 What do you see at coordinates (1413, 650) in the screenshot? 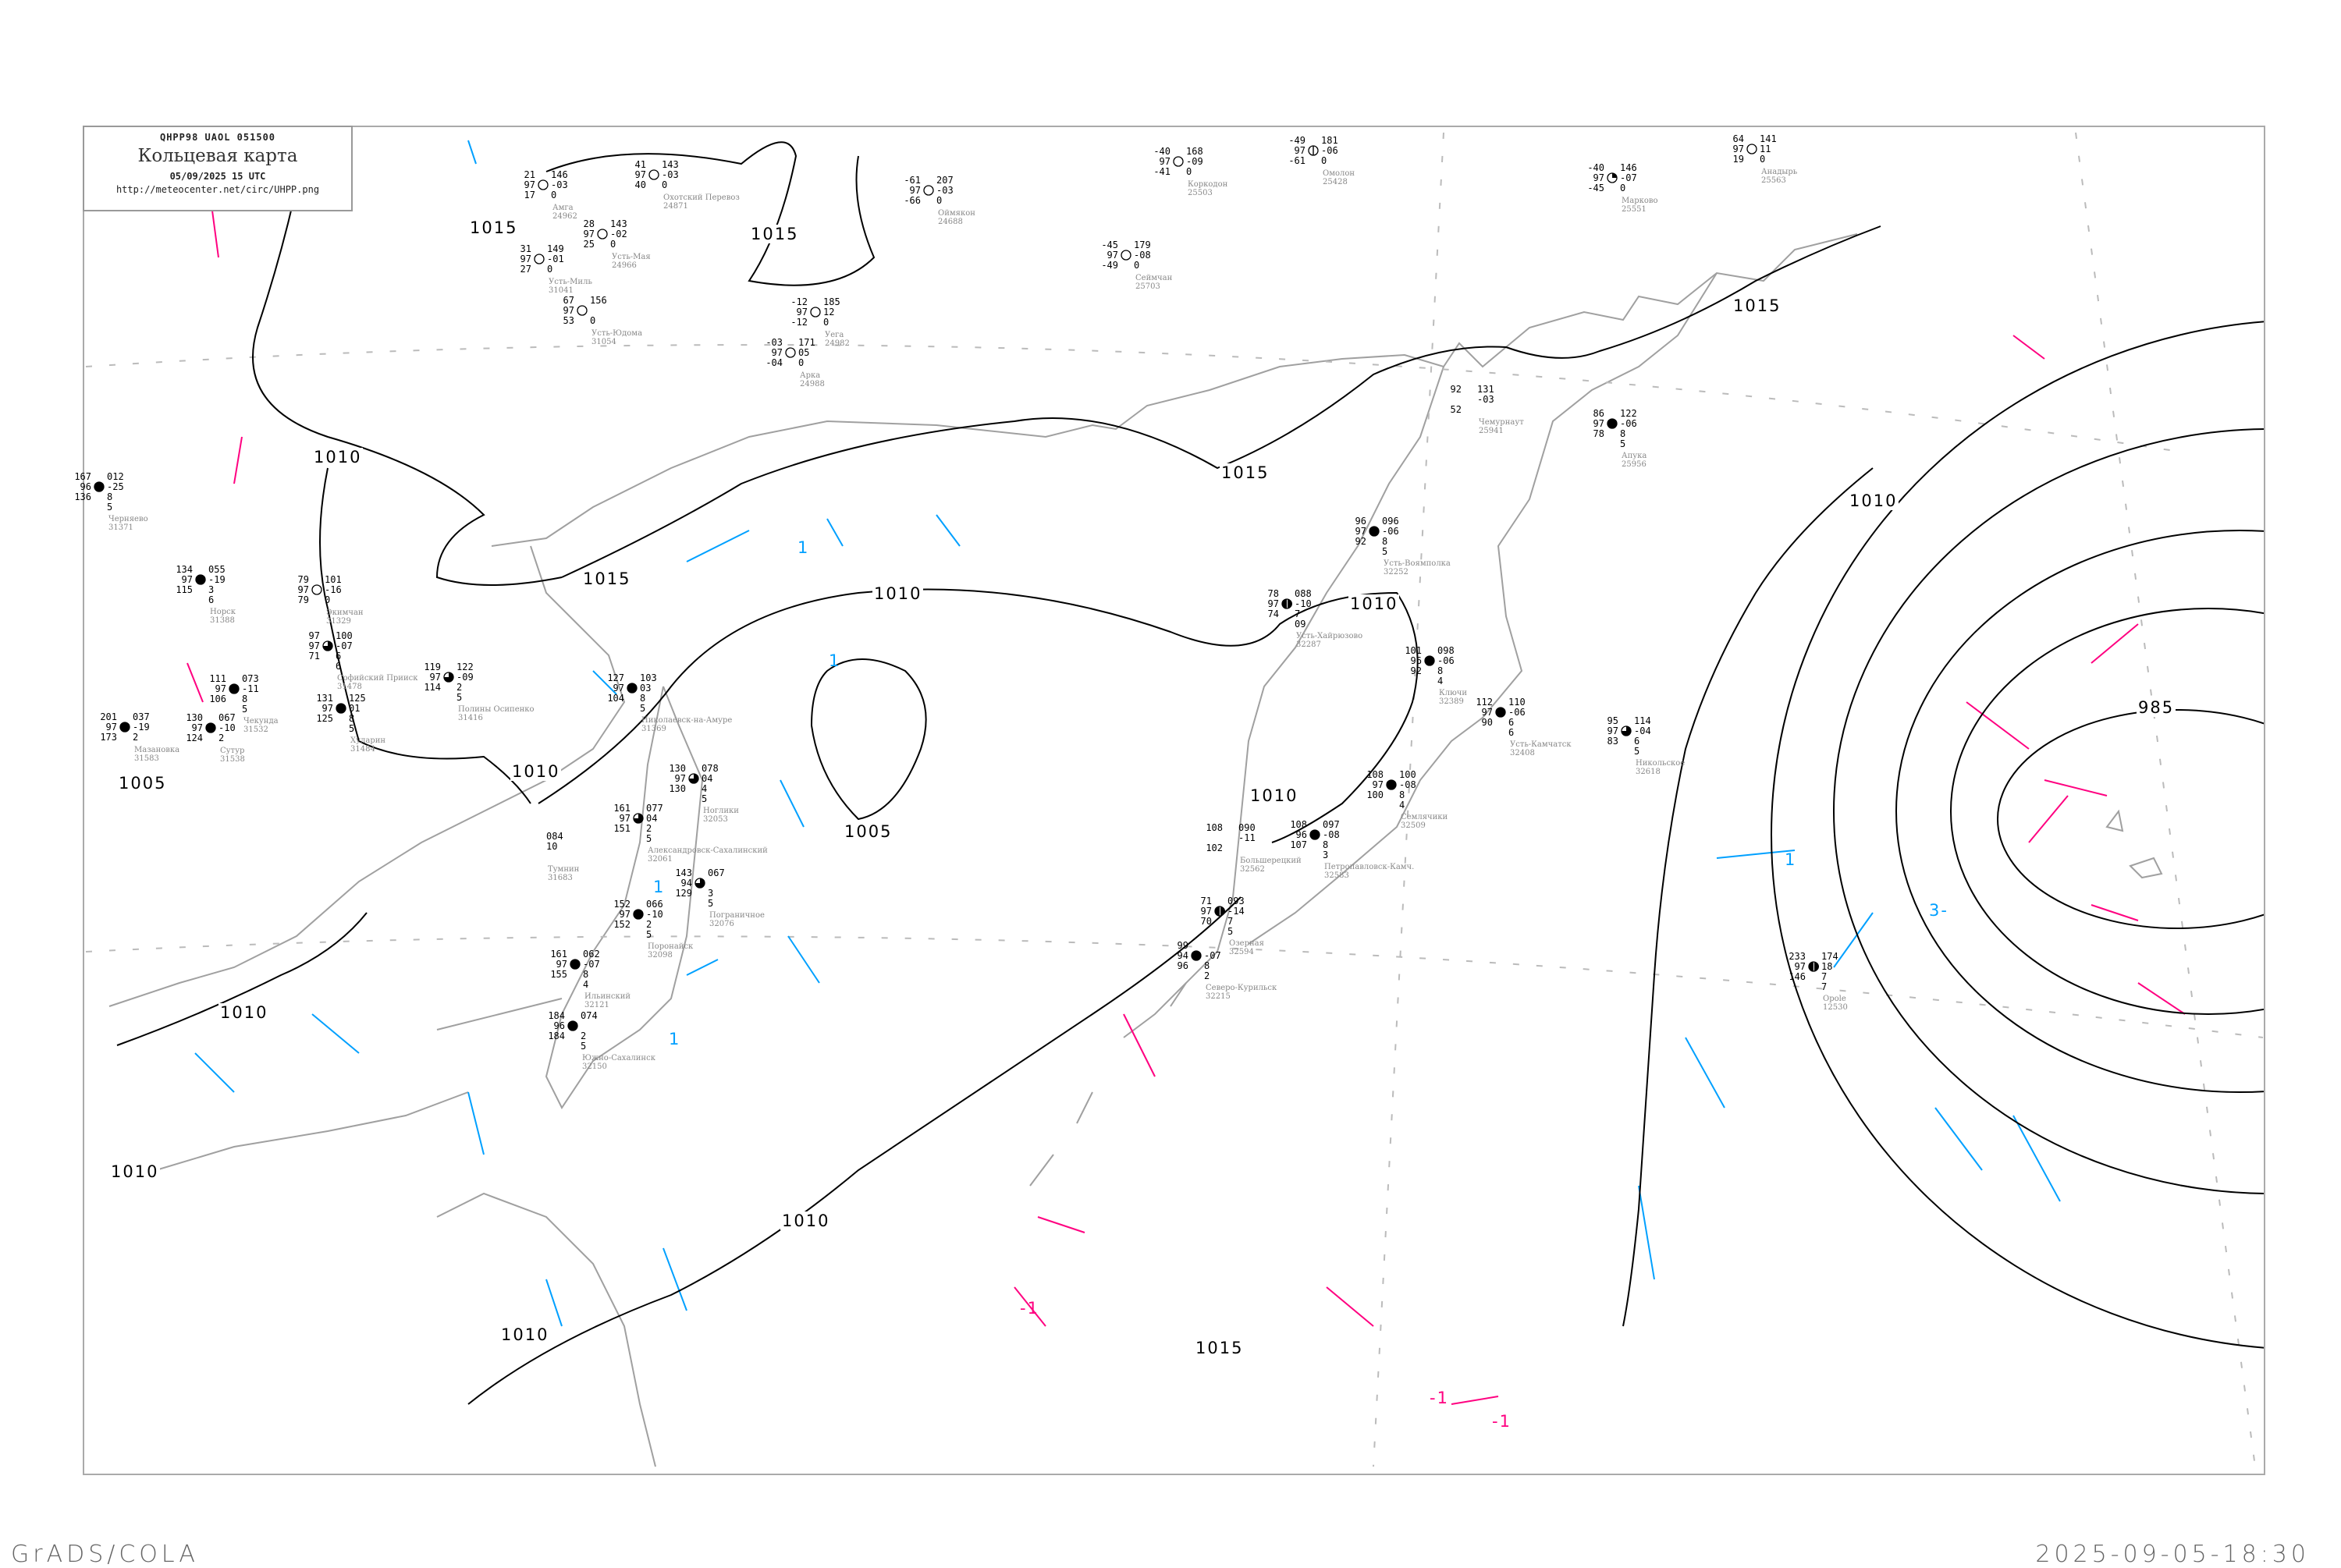
I see `station-value: 101` at bounding box center [1413, 650].